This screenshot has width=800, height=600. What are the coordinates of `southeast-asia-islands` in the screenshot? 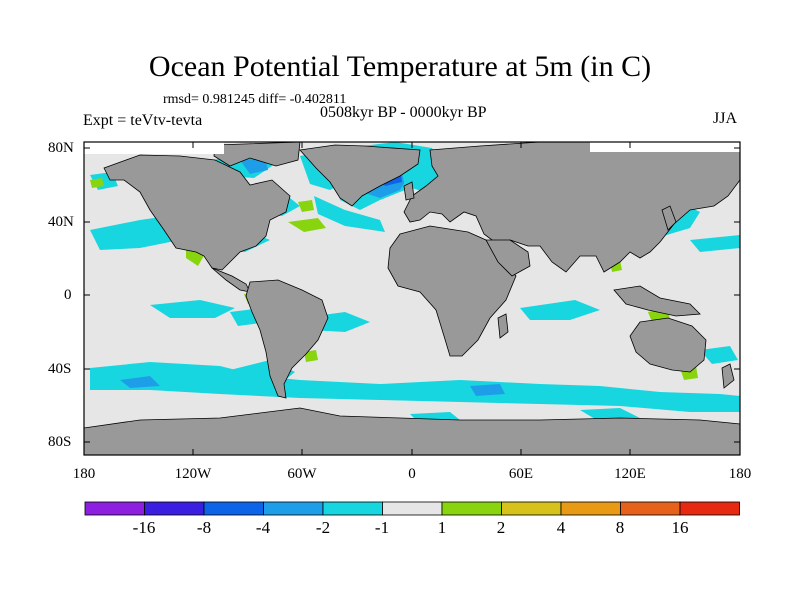 It's located at (657, 301).